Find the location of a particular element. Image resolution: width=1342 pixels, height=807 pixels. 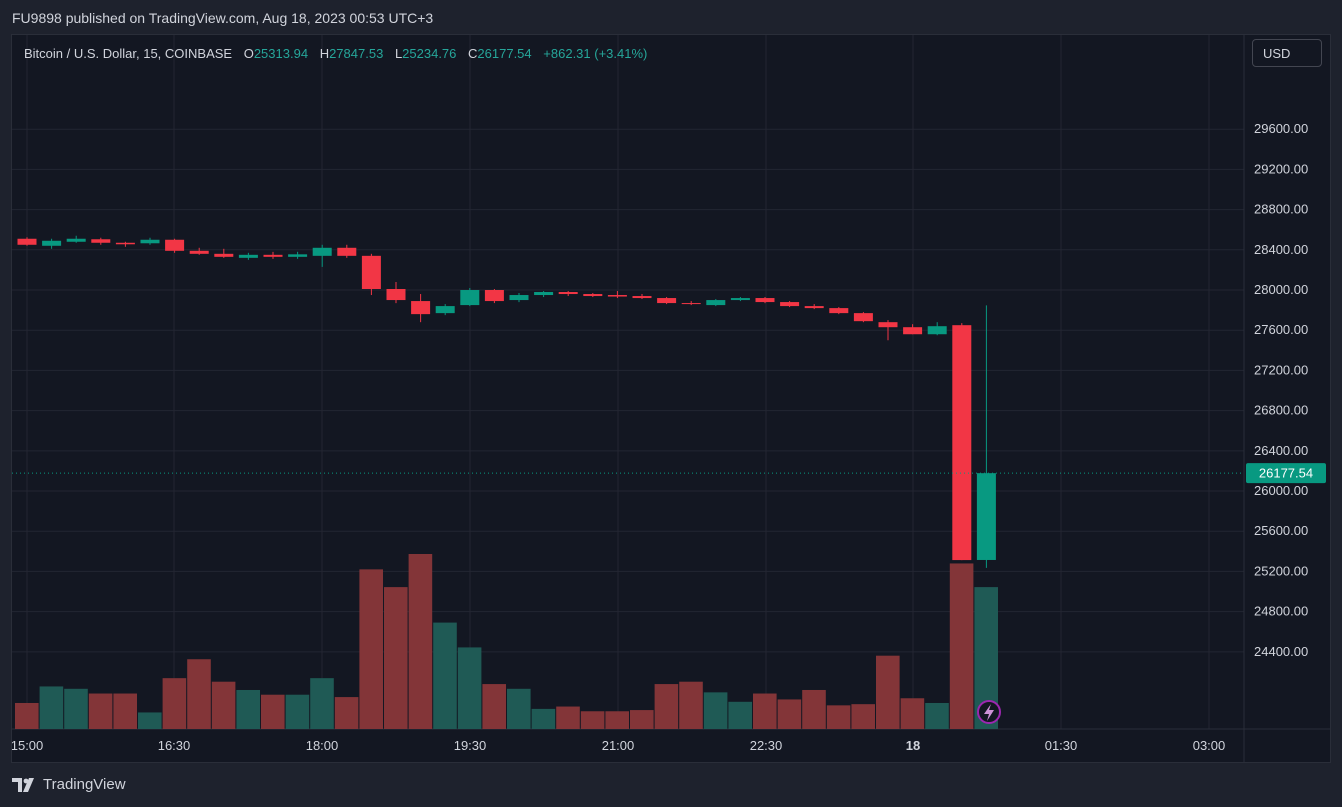

last-price-label: 26177.54 is located at coordinates (1286, 473).